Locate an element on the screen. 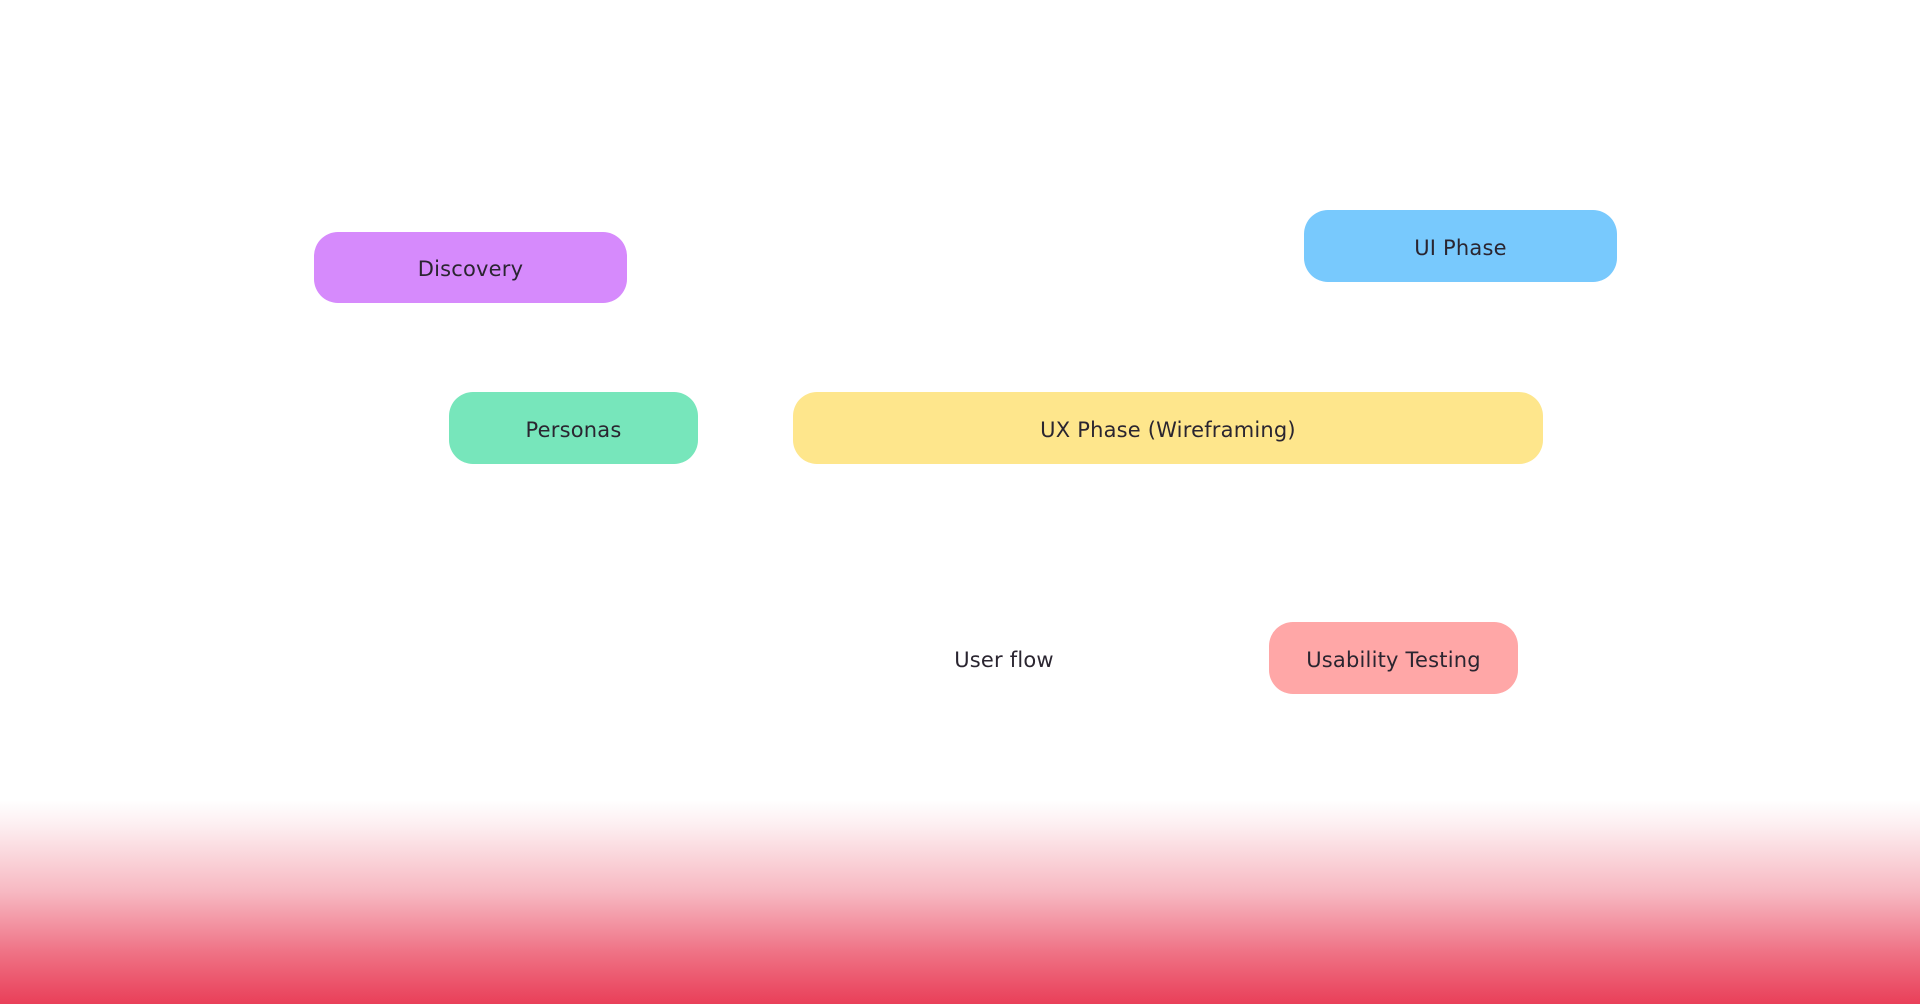 Image resolution: width=1920 pixels, height=1004 pixels. node-usability-testing: Usability Testing is located at coordinates (1393, 658).